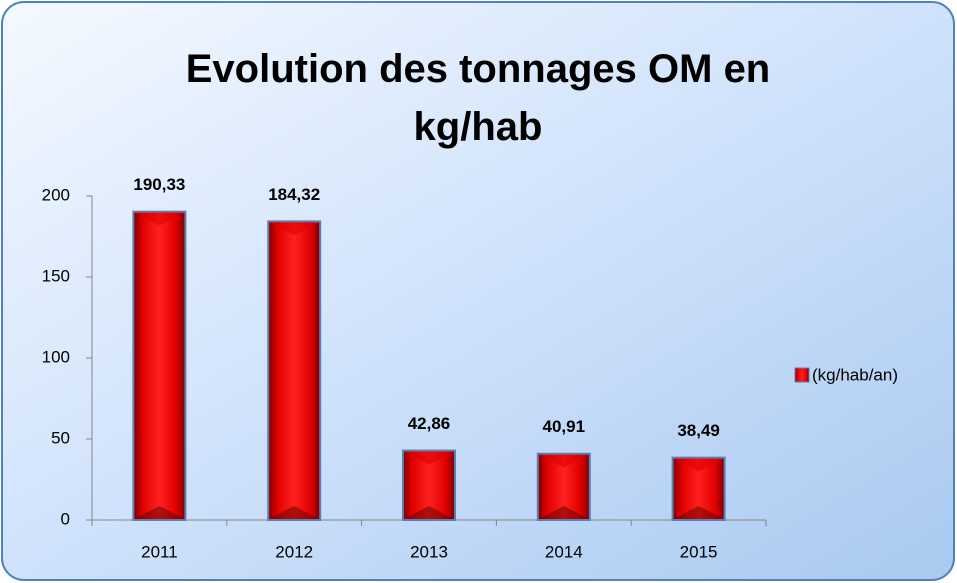 This screenshot has width=957, height=583. Describe the element at coordinates (699, 551) in the screenshot. I see `x-tick-label: 2015` at that location.